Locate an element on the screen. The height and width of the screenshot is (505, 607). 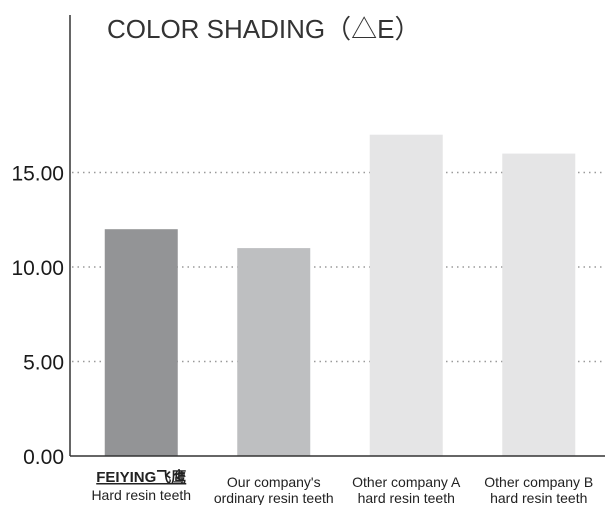
y-tick-label: 15.00 is located at coordinates (37, 174).